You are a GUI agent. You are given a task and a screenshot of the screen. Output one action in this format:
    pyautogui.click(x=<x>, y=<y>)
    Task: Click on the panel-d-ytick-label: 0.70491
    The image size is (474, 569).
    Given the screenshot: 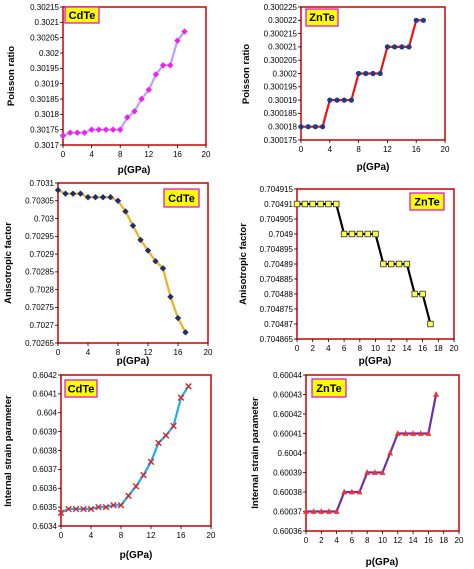 What is the action you would take?
    pyautogui.click(x=278, y=204)
    